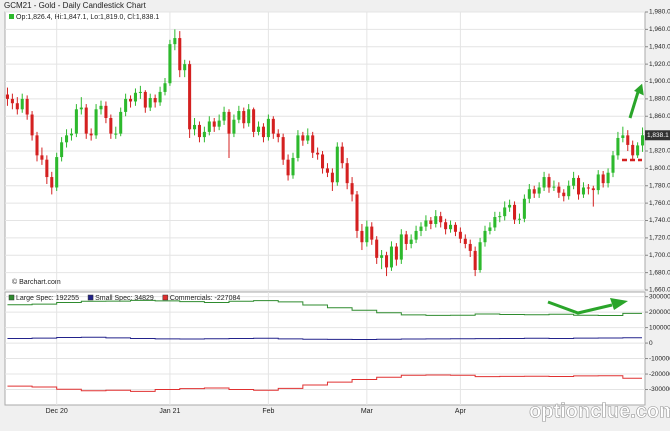 The height and width of the screenshot is (436, 670). Describe the element at coordinates (659, 290) in the screenshot. I see `y-tick-label: 1,660.0` at that location.